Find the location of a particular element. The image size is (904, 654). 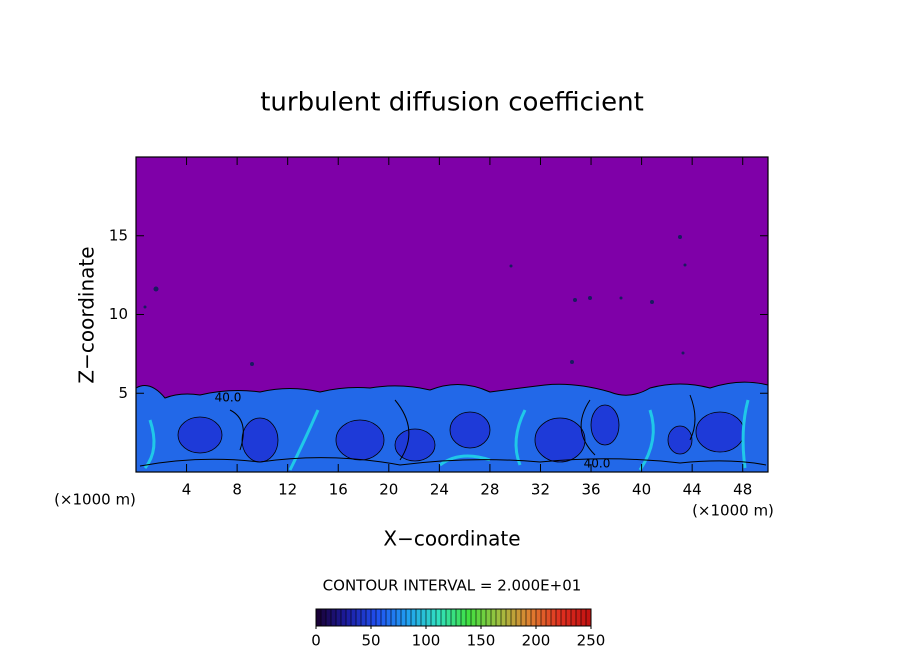

contour-lines is located at coordinates (453, 430).